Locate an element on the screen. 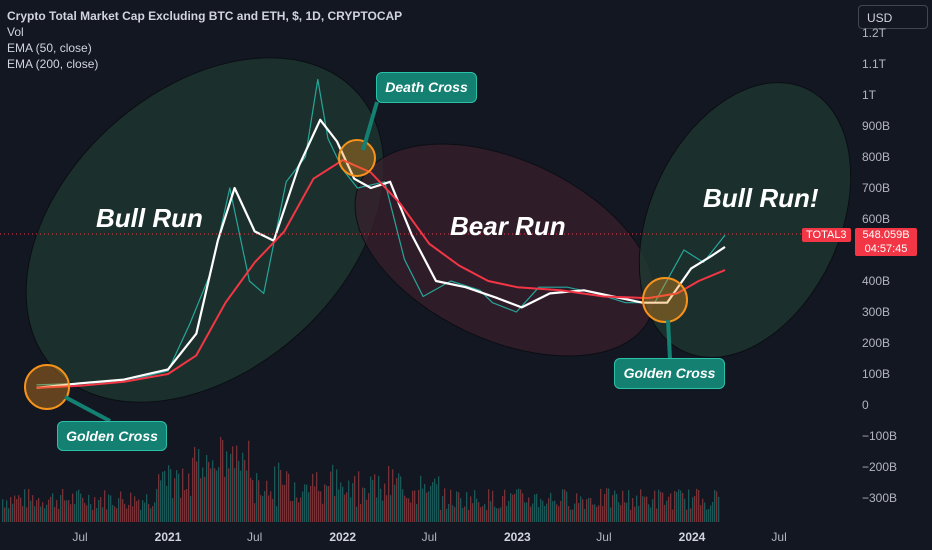  y-tick-label: 100B is located at coordinates (876, 374).